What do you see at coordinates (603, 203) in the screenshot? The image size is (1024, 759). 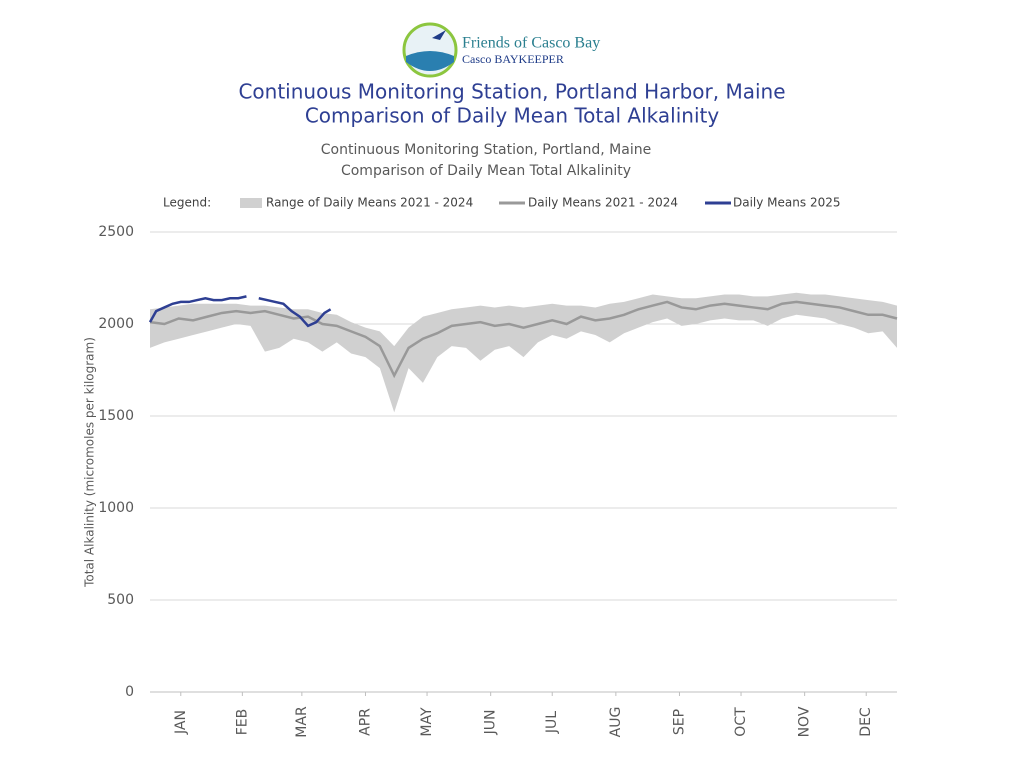 I see `legend-entry: Daily Means 2021 - 2024` at bounding box center [603, 203].